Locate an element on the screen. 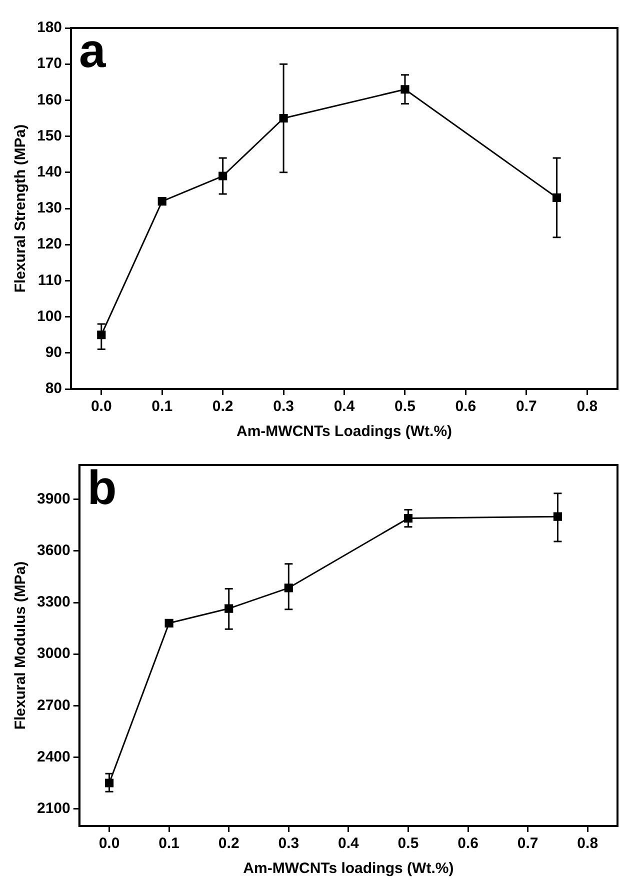 This screenshot has height=890, width=632. y-tick-label: 120 is located at coordinates (49, 244).